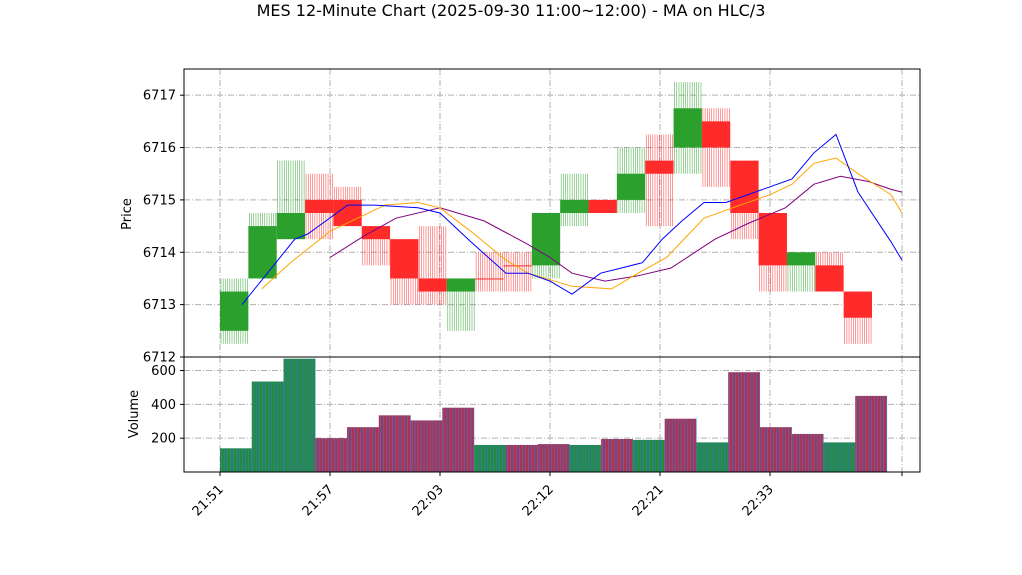 The image size is (1022, 575). I want to click on x-tick-label: 21:51, so click(208, 500).